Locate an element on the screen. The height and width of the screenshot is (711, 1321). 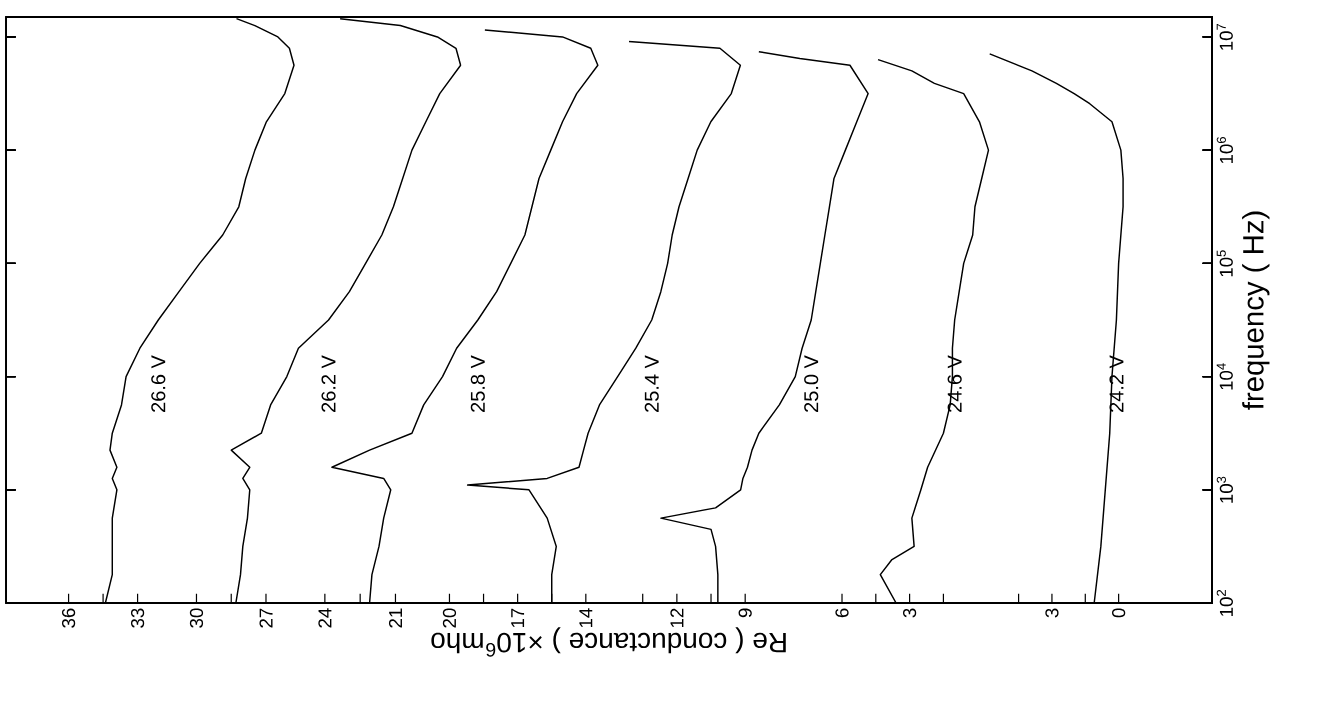
text: 26.2 V is located at coordinates (328, 383).